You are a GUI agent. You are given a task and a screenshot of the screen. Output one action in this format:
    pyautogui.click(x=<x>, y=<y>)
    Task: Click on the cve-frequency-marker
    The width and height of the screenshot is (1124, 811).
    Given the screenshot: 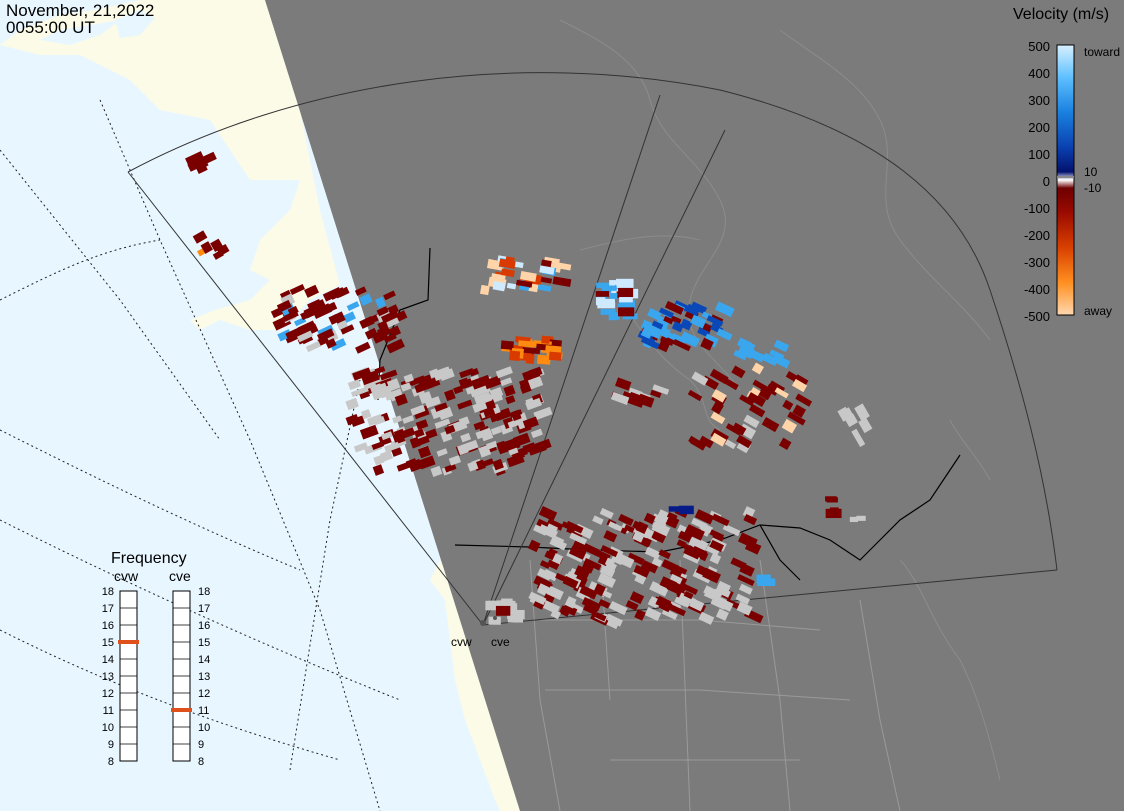 What is the action you would take?
    pyautogui.click(x=181, y=710)
    